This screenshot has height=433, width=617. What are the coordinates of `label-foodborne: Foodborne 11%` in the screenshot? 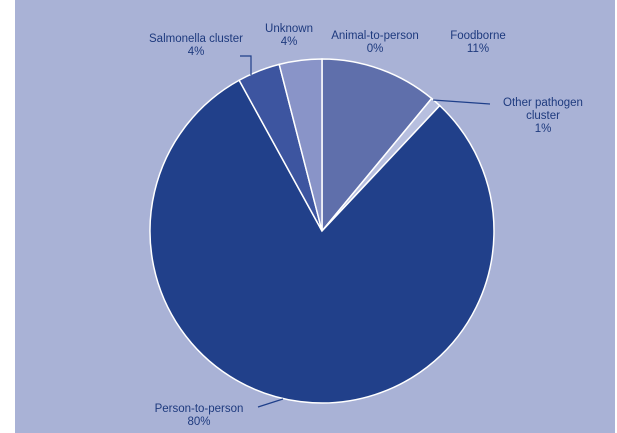 It's located at (478, 42).